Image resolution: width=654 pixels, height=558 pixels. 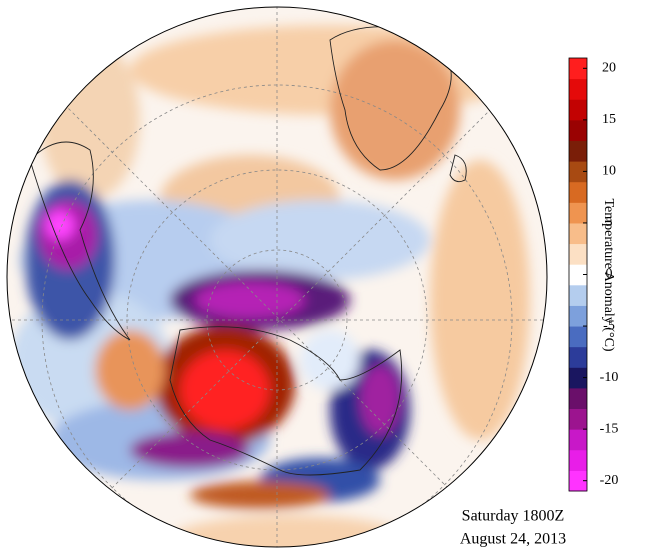 What do you see at coordinates (513, 516) in the screenshot?
I see `caption-line: Saturday 1800Z` at bounding box center [513, 516].